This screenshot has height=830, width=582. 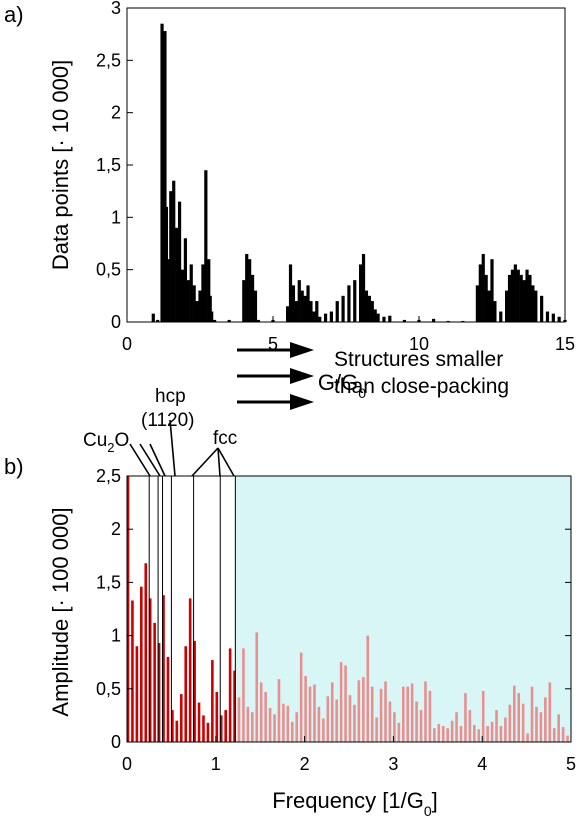 What do you see at coordinates (418, 359) in the screenshot?
I see `note-line-1: Structures smaller` at bounding box center [418, 359].